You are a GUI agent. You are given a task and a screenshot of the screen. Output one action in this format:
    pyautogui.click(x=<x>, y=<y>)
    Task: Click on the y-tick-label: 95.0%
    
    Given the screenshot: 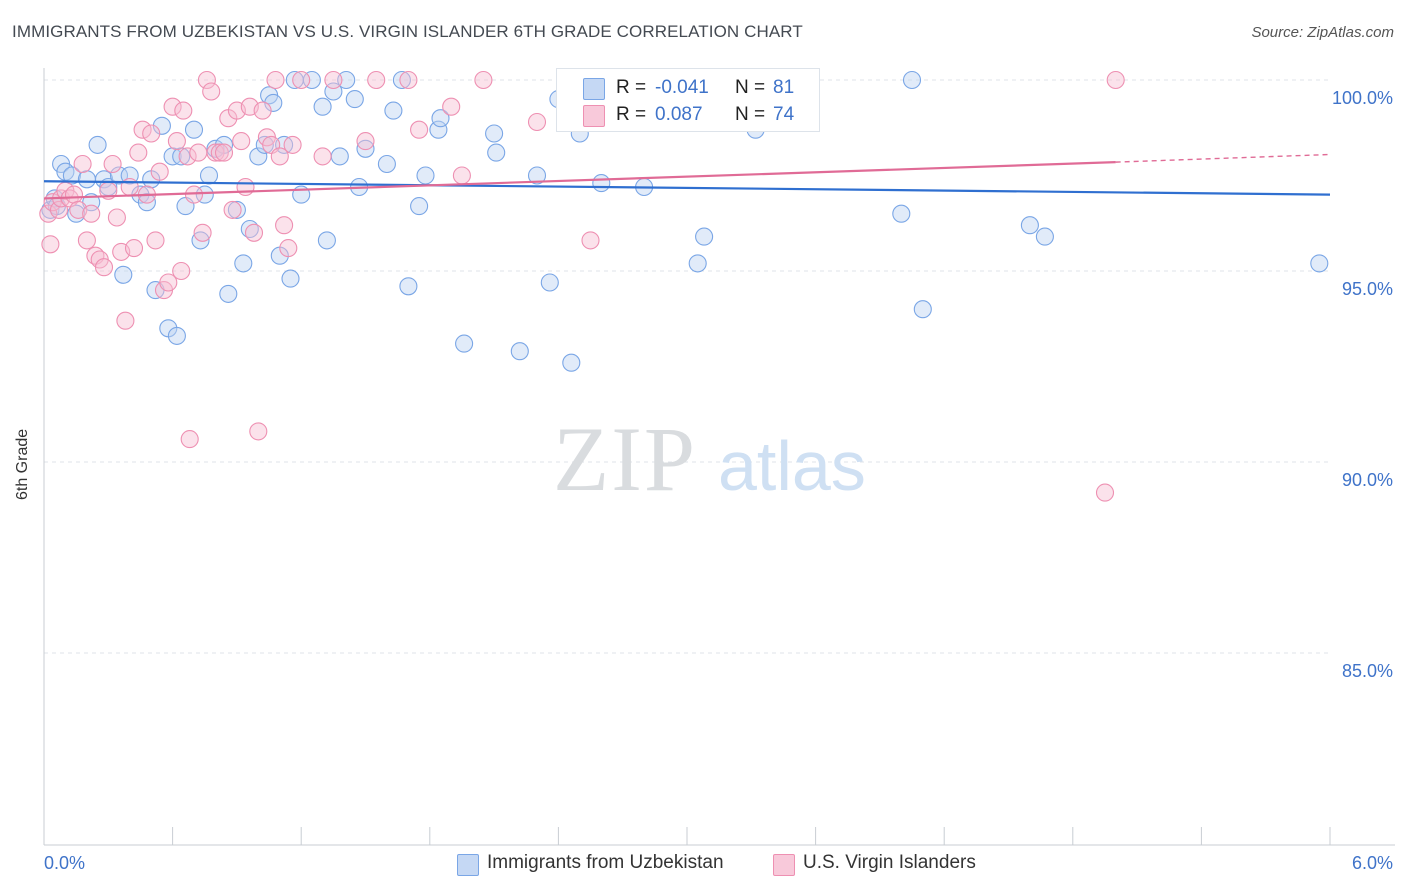 What is the action you would take?
    pyautogui.click(x=1367, y=289)
    